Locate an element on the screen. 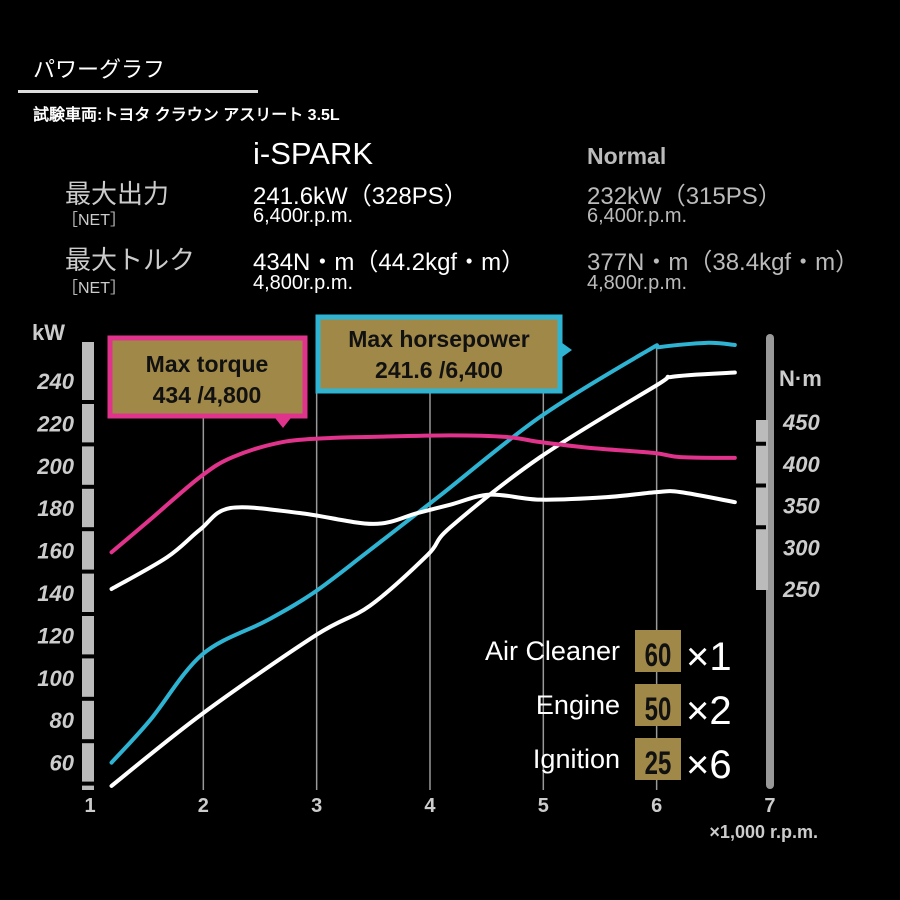  page-title: パワーグラフ is located at coordinates (99, 69).